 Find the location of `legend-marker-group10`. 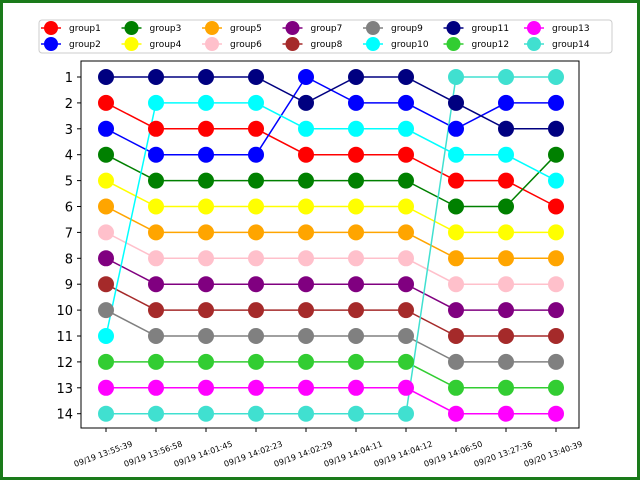

legend-marker-group10 is located at coordinates (373, 44).